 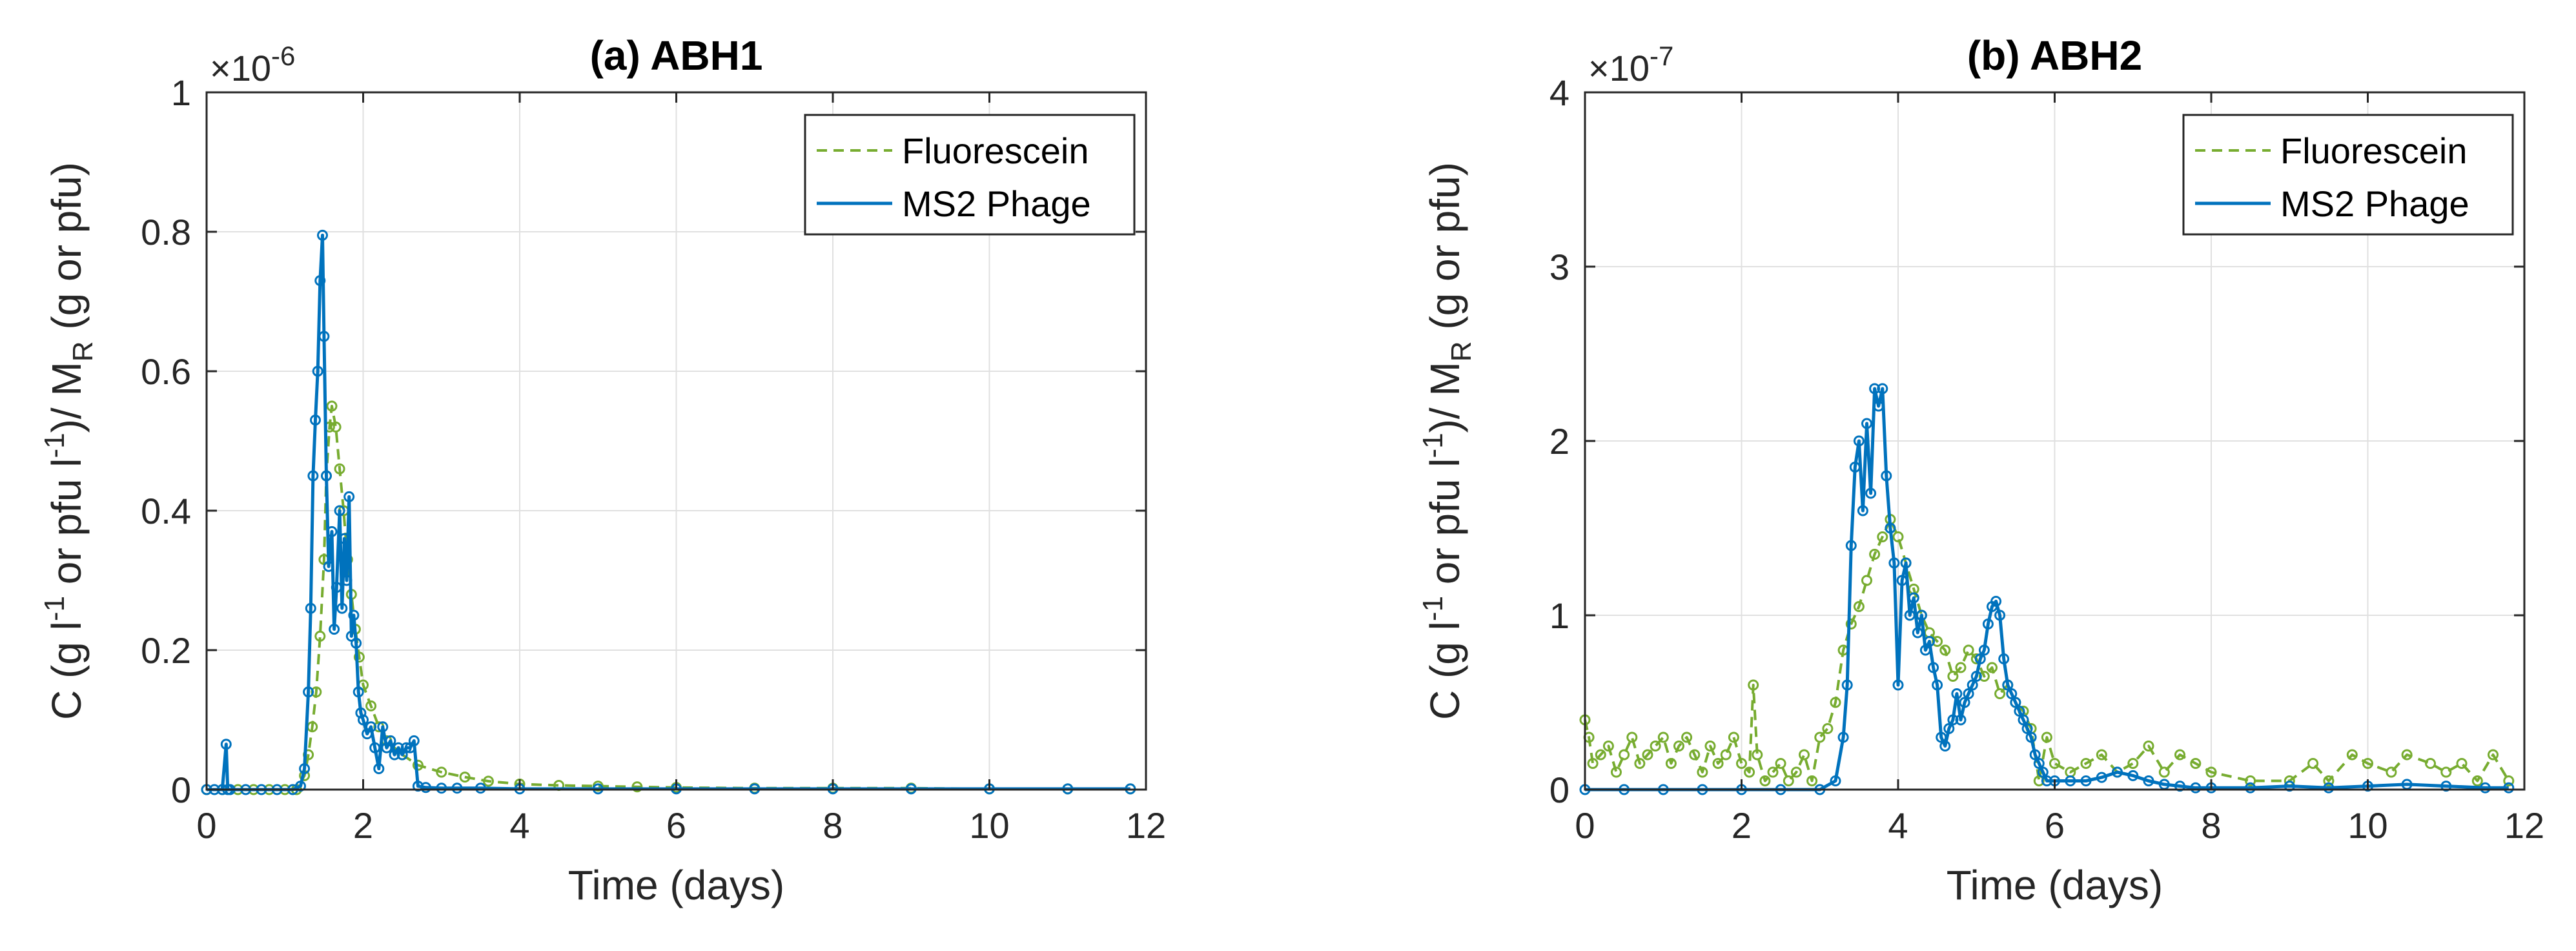 I want to click on x-tick-label: 6, so click(x=2055, y=825).